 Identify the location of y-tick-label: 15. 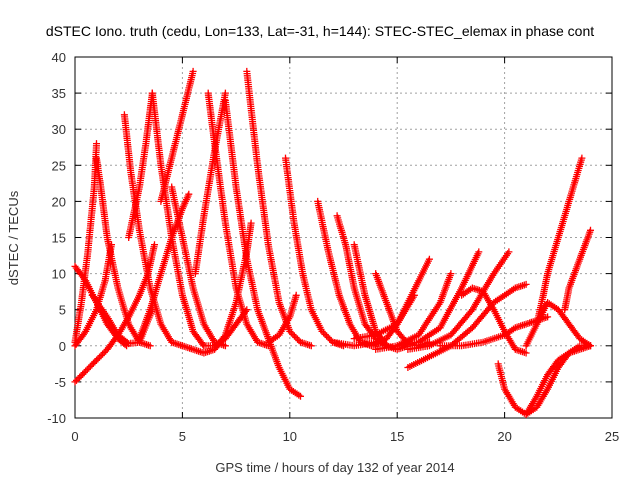
(59, 238).